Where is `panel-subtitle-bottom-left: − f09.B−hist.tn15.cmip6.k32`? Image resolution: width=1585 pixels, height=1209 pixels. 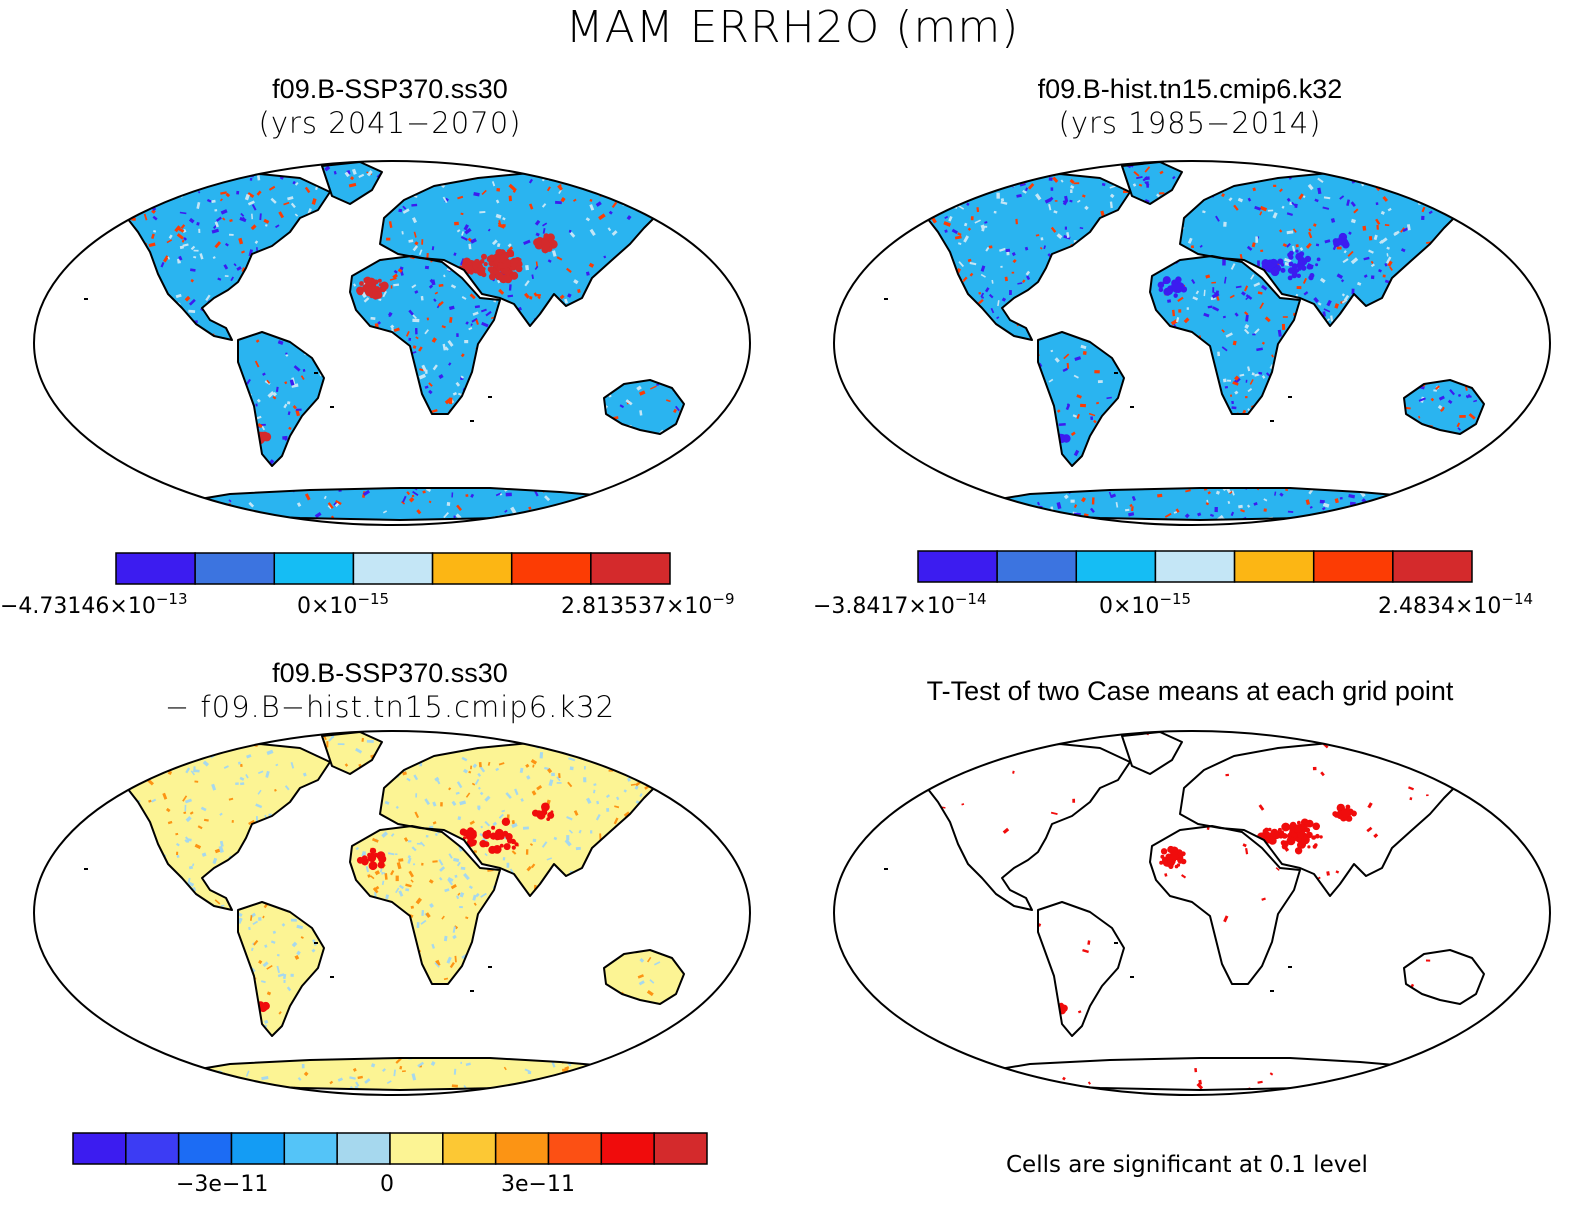
panel-subtitle-bottom-left: − f09.B−hist.tn15.cmip6.k32 is located at coordinates (390, 707).